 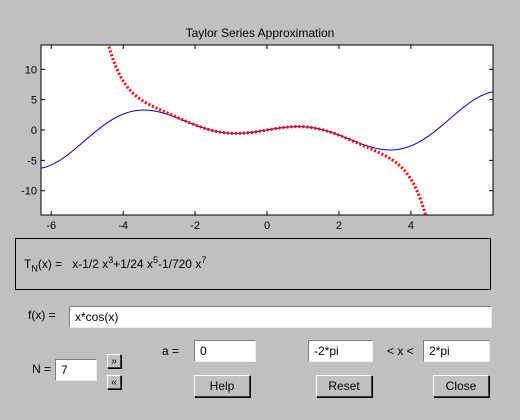 I want to click on x-tick-label: -4, so click(x=123, y=226).